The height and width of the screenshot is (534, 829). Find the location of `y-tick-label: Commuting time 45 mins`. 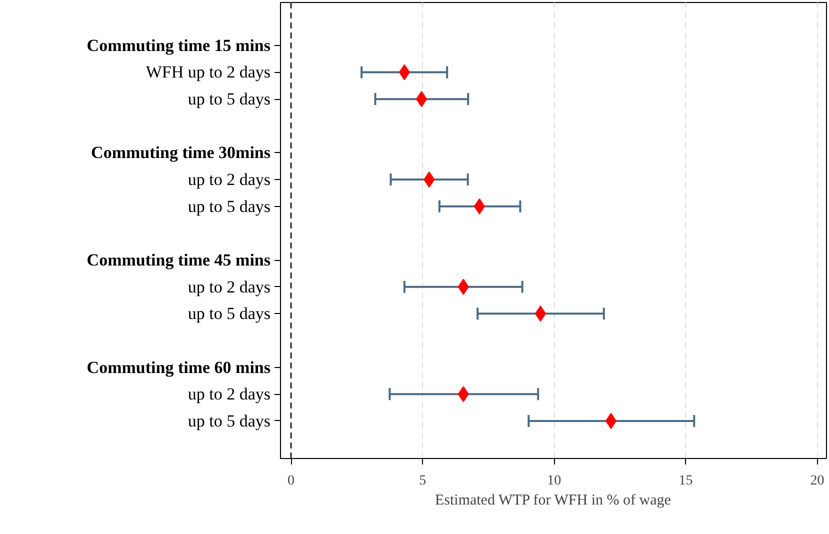

y-tick-label: Commuting time 45 mins is located at coordinates (178, 260).